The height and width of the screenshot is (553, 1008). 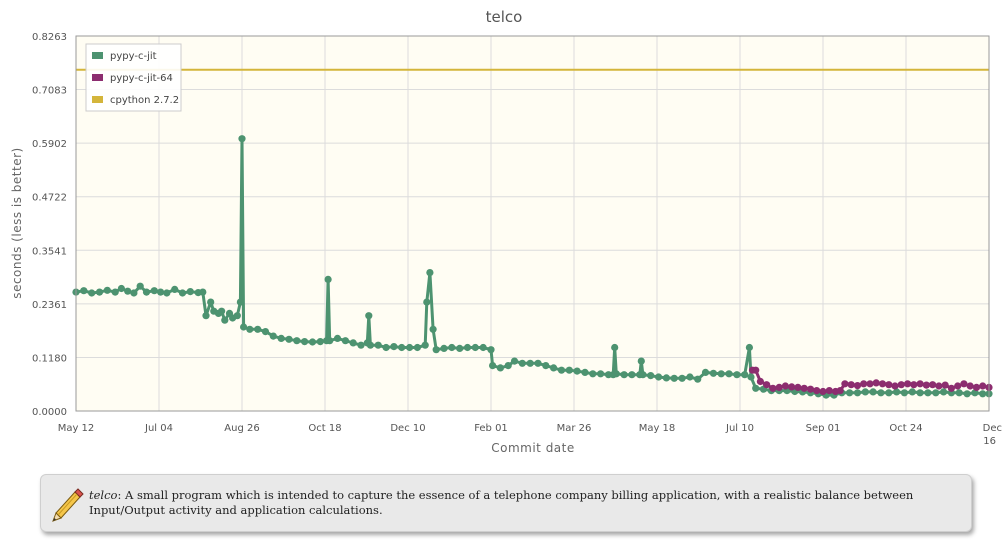 I want to click on x-tick-label: Aug 26, so click(x=241, y=428).